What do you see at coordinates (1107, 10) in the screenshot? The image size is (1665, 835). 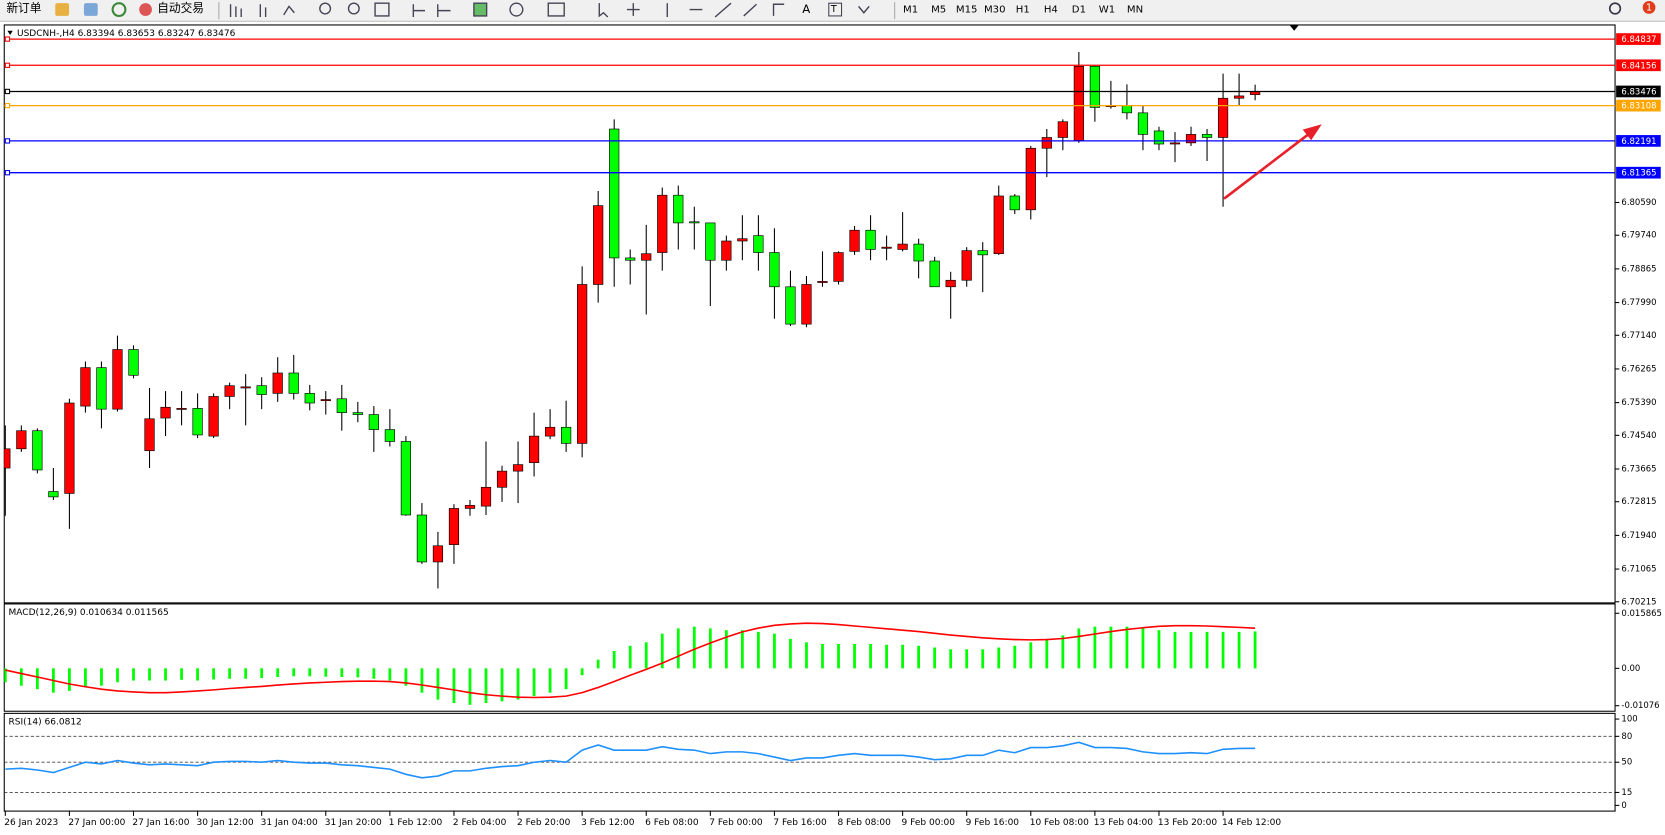 I see `timeframe-button: W1` at bounding box center [1107, 10].